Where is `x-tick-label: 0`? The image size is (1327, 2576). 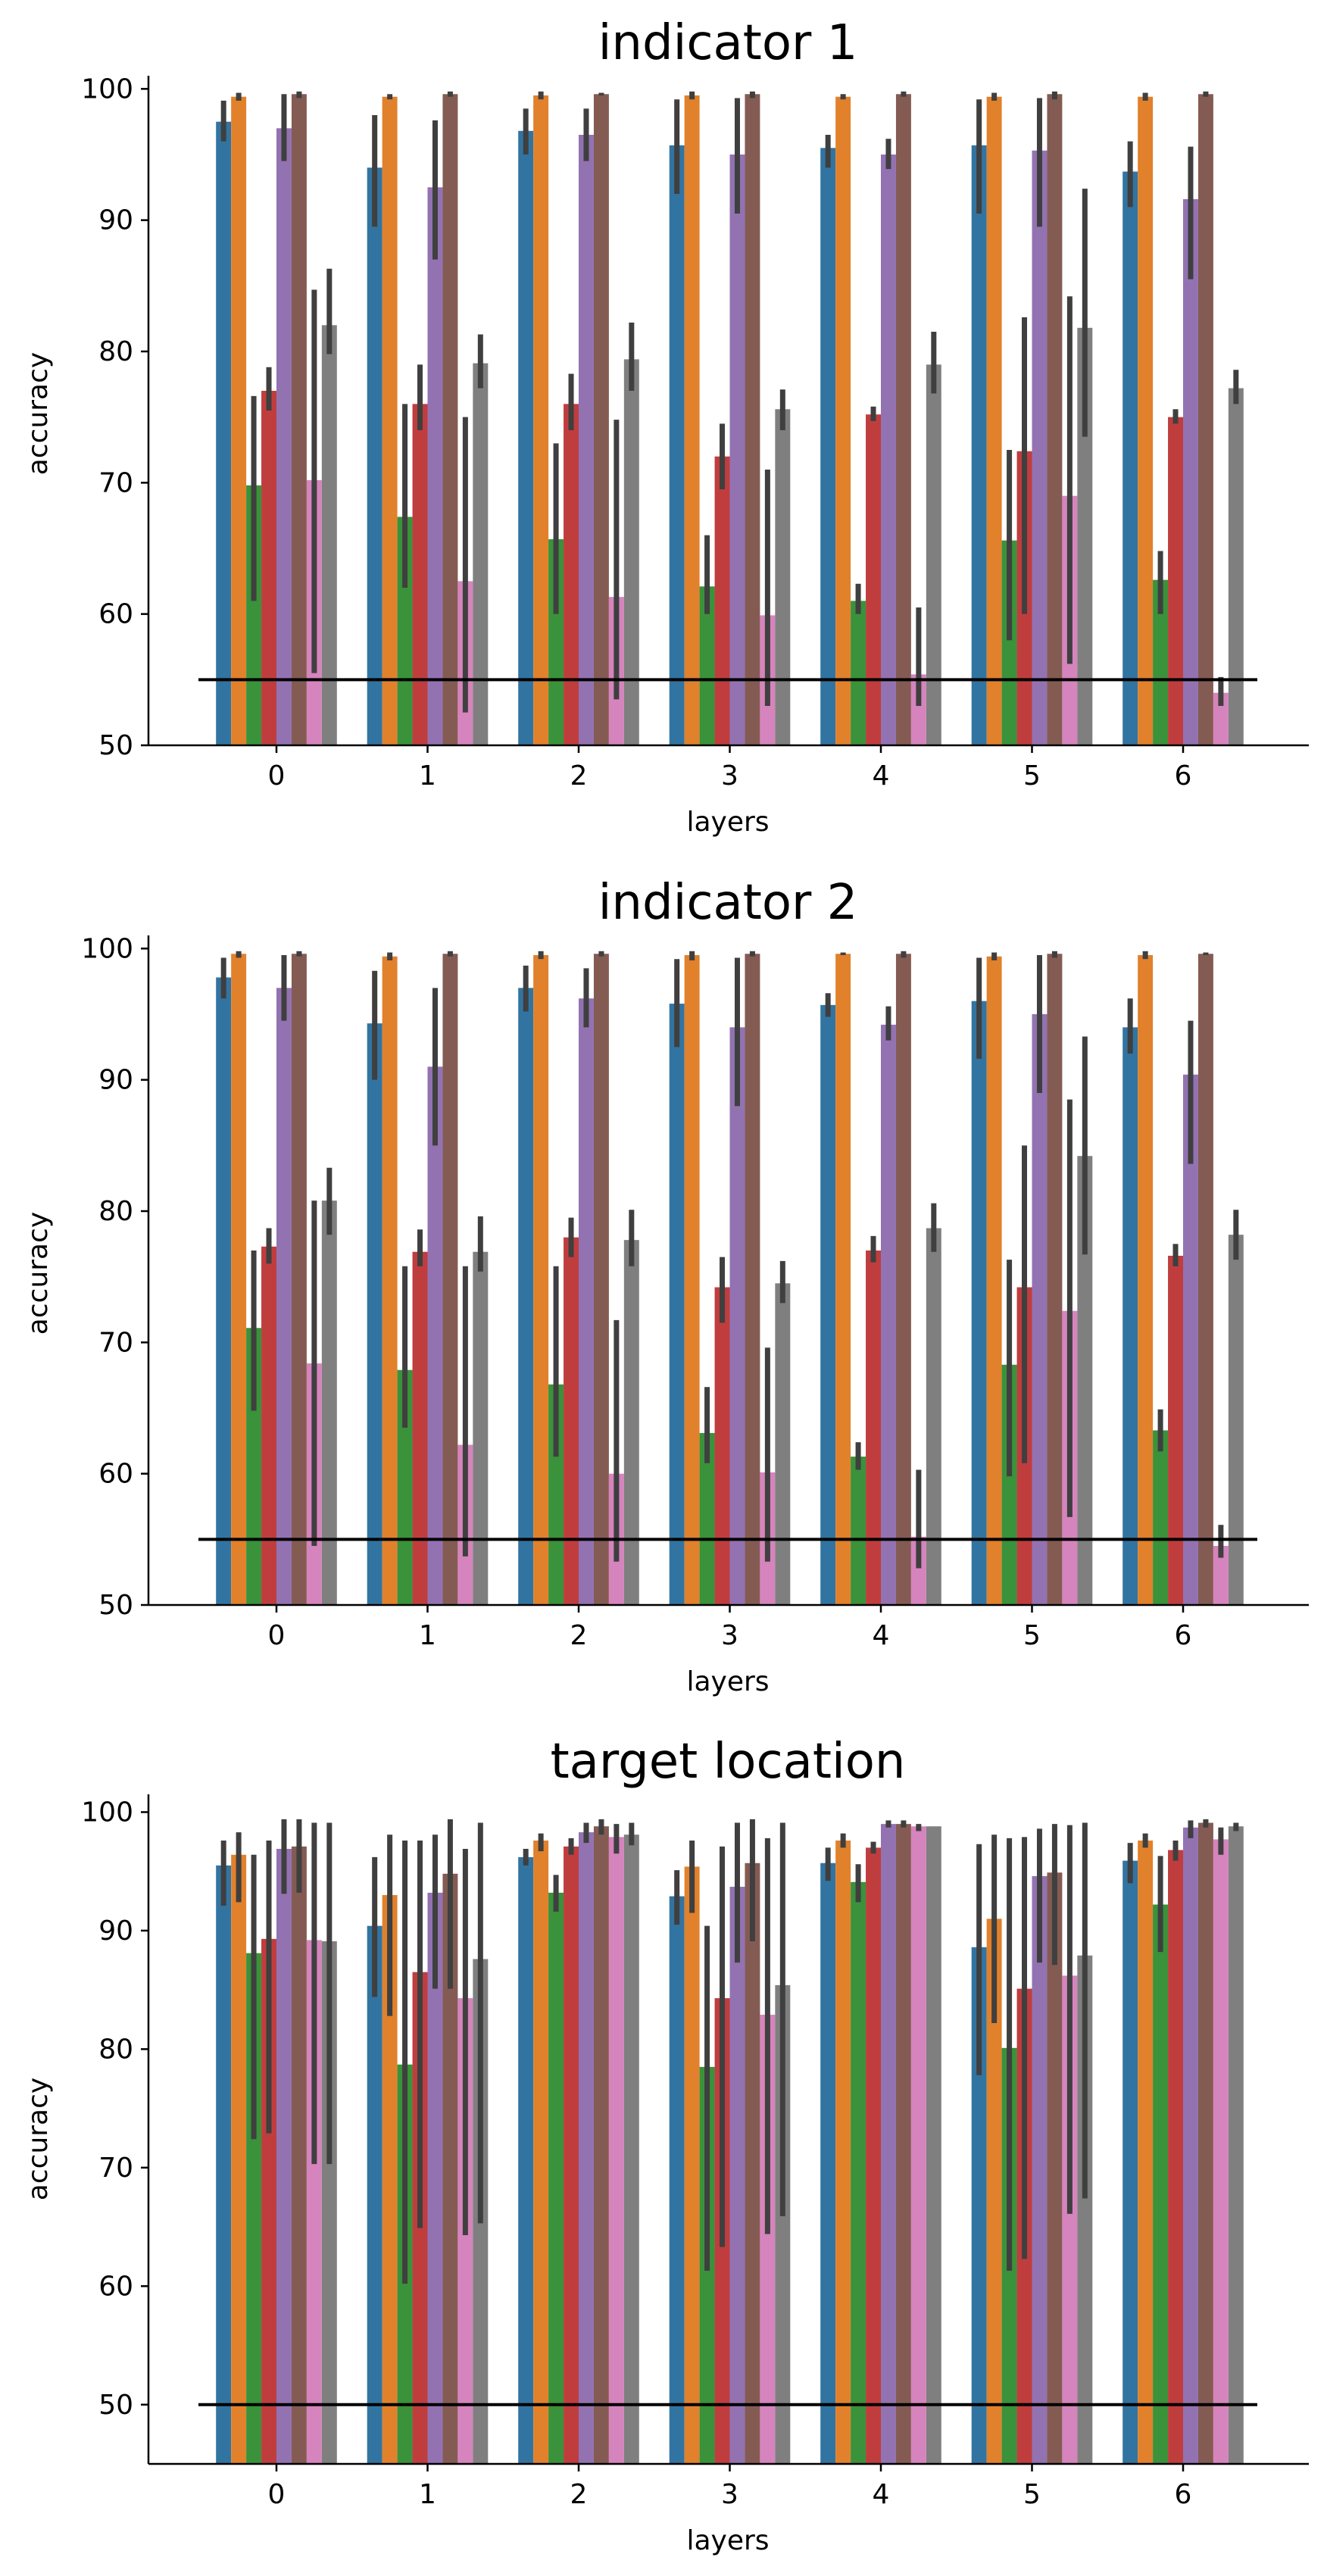 x-tick-label: 0 is located at coordinates (277, 776).